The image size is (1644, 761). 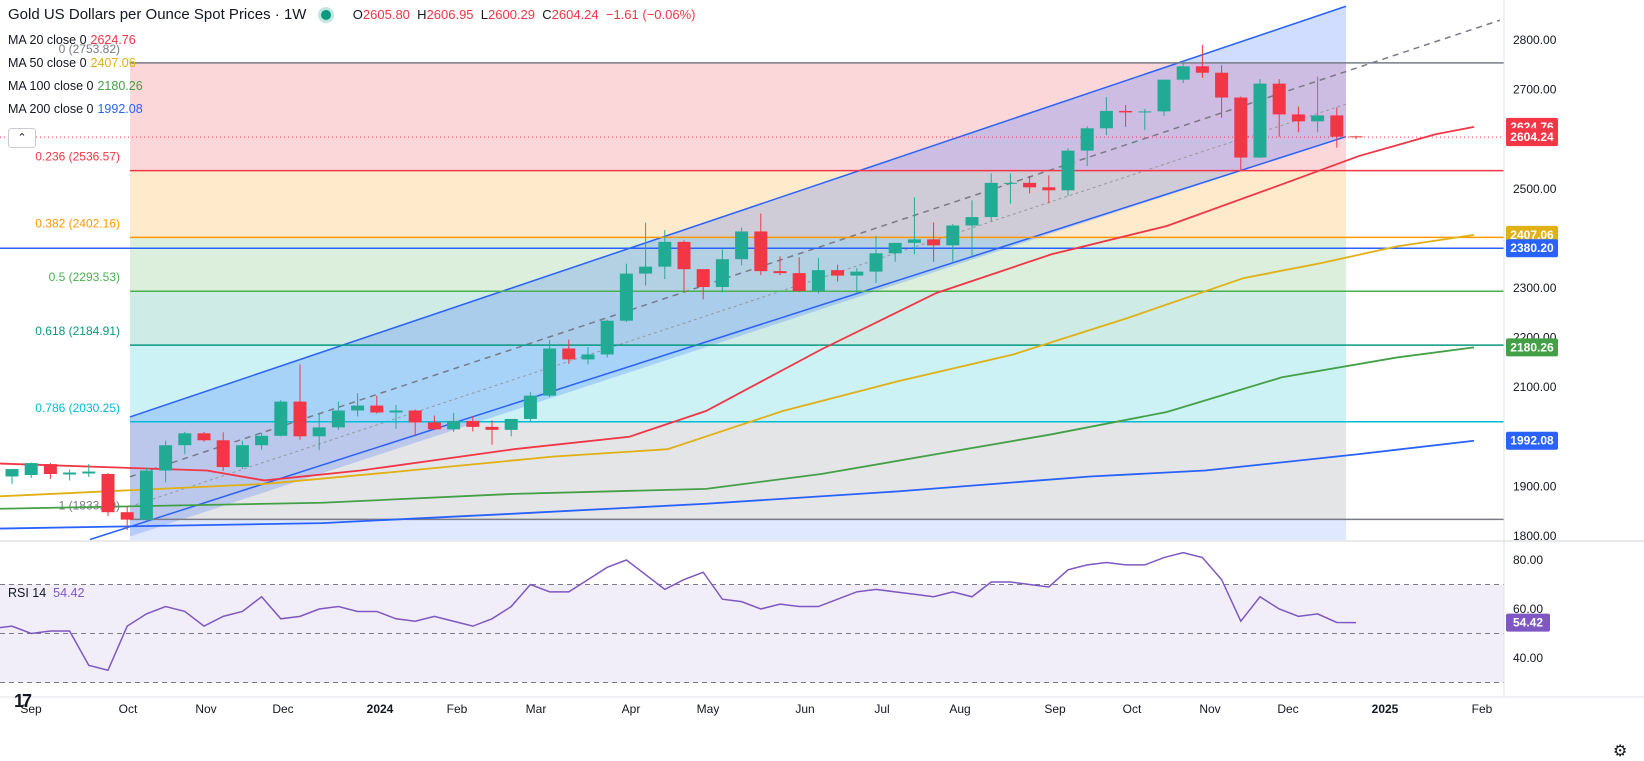 I want to click on price-label-text: 1992.08, so click(x=1532, y=441).